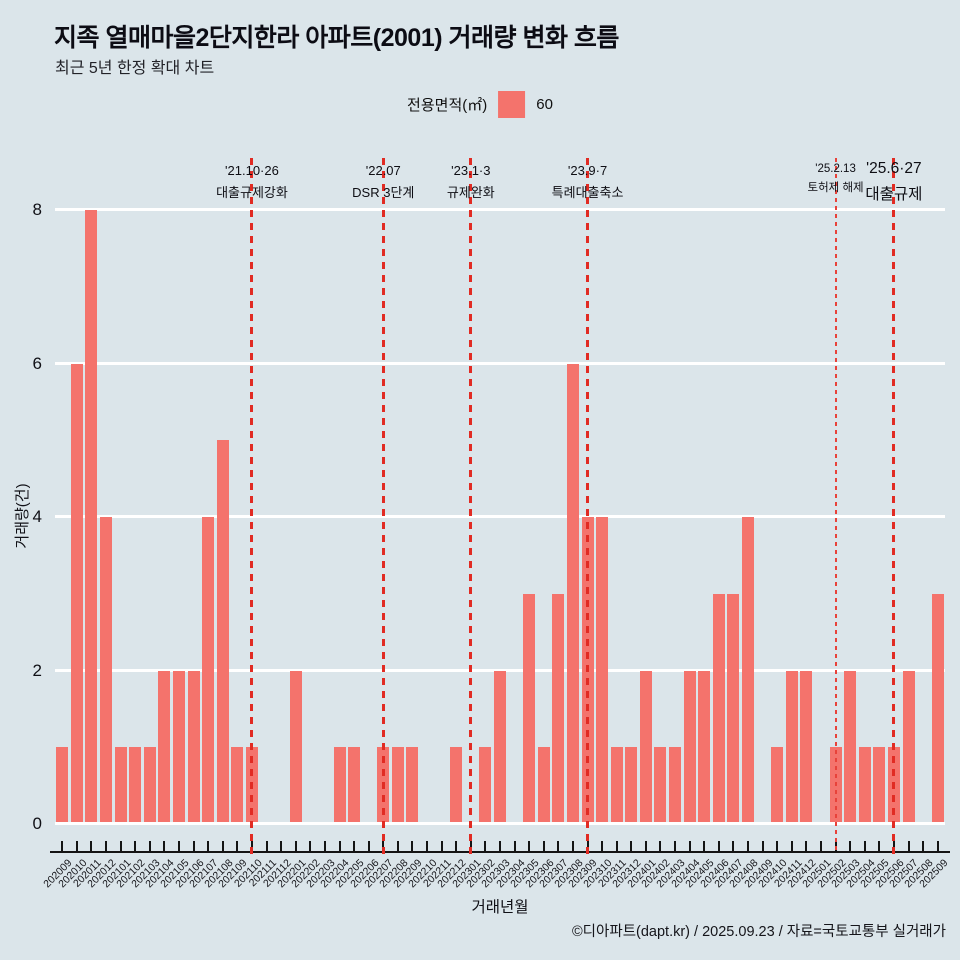 This screenshot has height=960, width=960. What do you see at coordinates (471, 182) in the screenshot?
I see `event-annotation-202301: '23.1·3 규제완화` at bounding box center [471, 182].